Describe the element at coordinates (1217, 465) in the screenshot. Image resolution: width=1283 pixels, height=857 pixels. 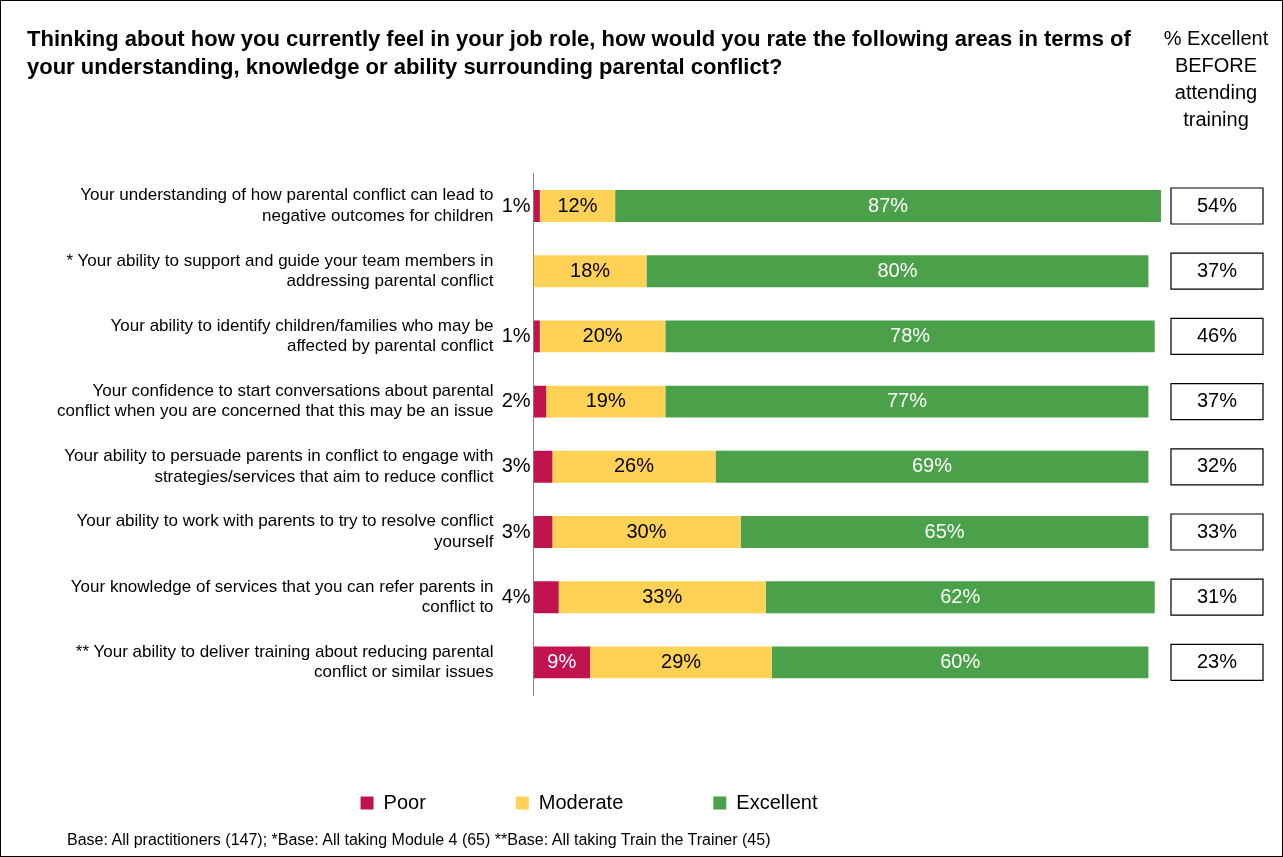
I see `text: 32%` at that location.